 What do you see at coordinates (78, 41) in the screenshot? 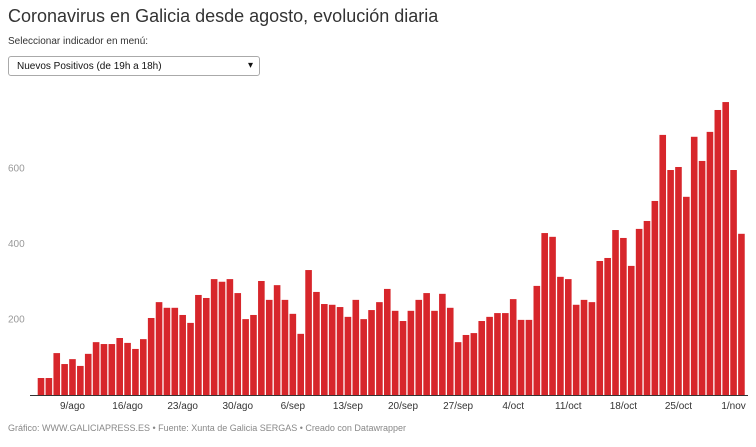
I see `menu-label: Seleccionar indicador en menú:` at bounding box center [78, 41].